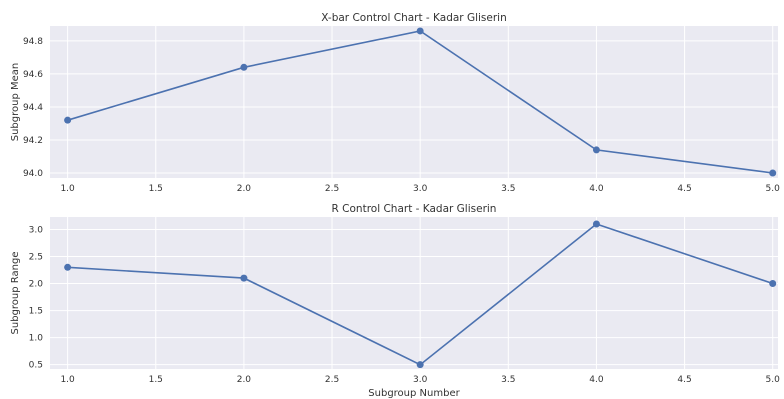  Describe the element at coordinates (33, 141) in the screenshot. I see `y-tick-label: 94.2` at that location.